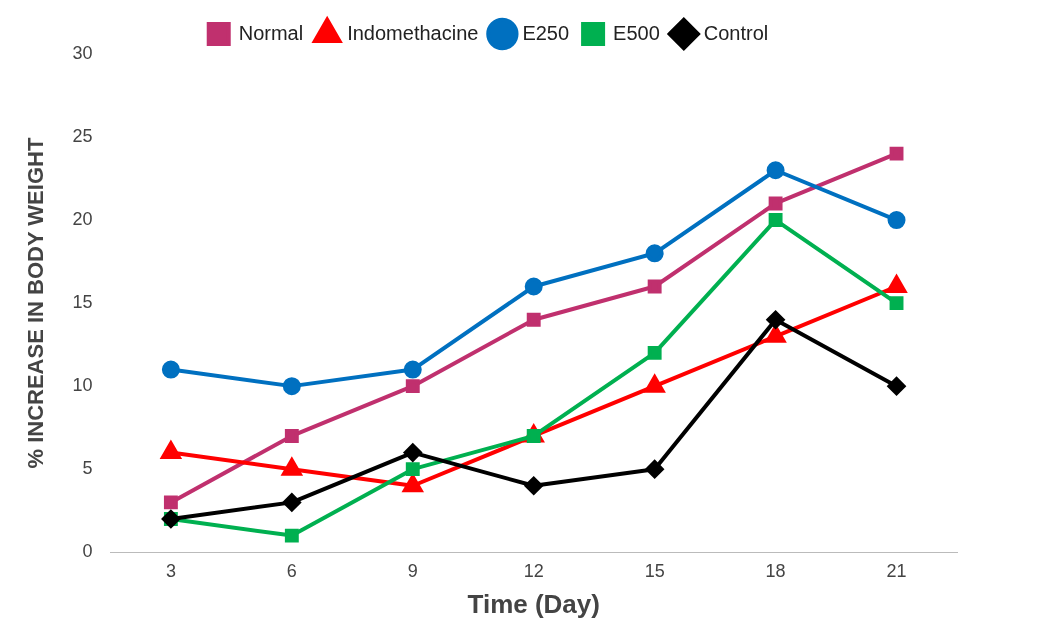 Image resolution: width=1057 pixels, height=630 pixels. Describe the element at coordinates (87, 468) in the screenshot. I see `y-tick-label: 5` at that location.